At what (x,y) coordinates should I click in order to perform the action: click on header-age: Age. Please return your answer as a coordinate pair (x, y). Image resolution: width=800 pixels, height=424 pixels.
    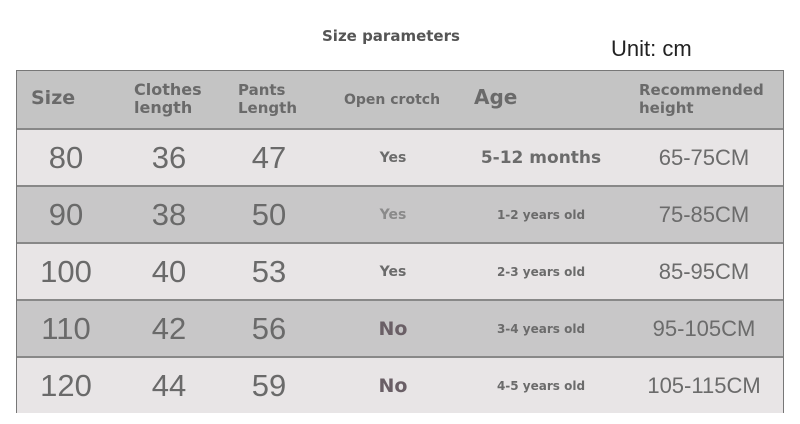
    Looking at the image, I should click on (496, 97).